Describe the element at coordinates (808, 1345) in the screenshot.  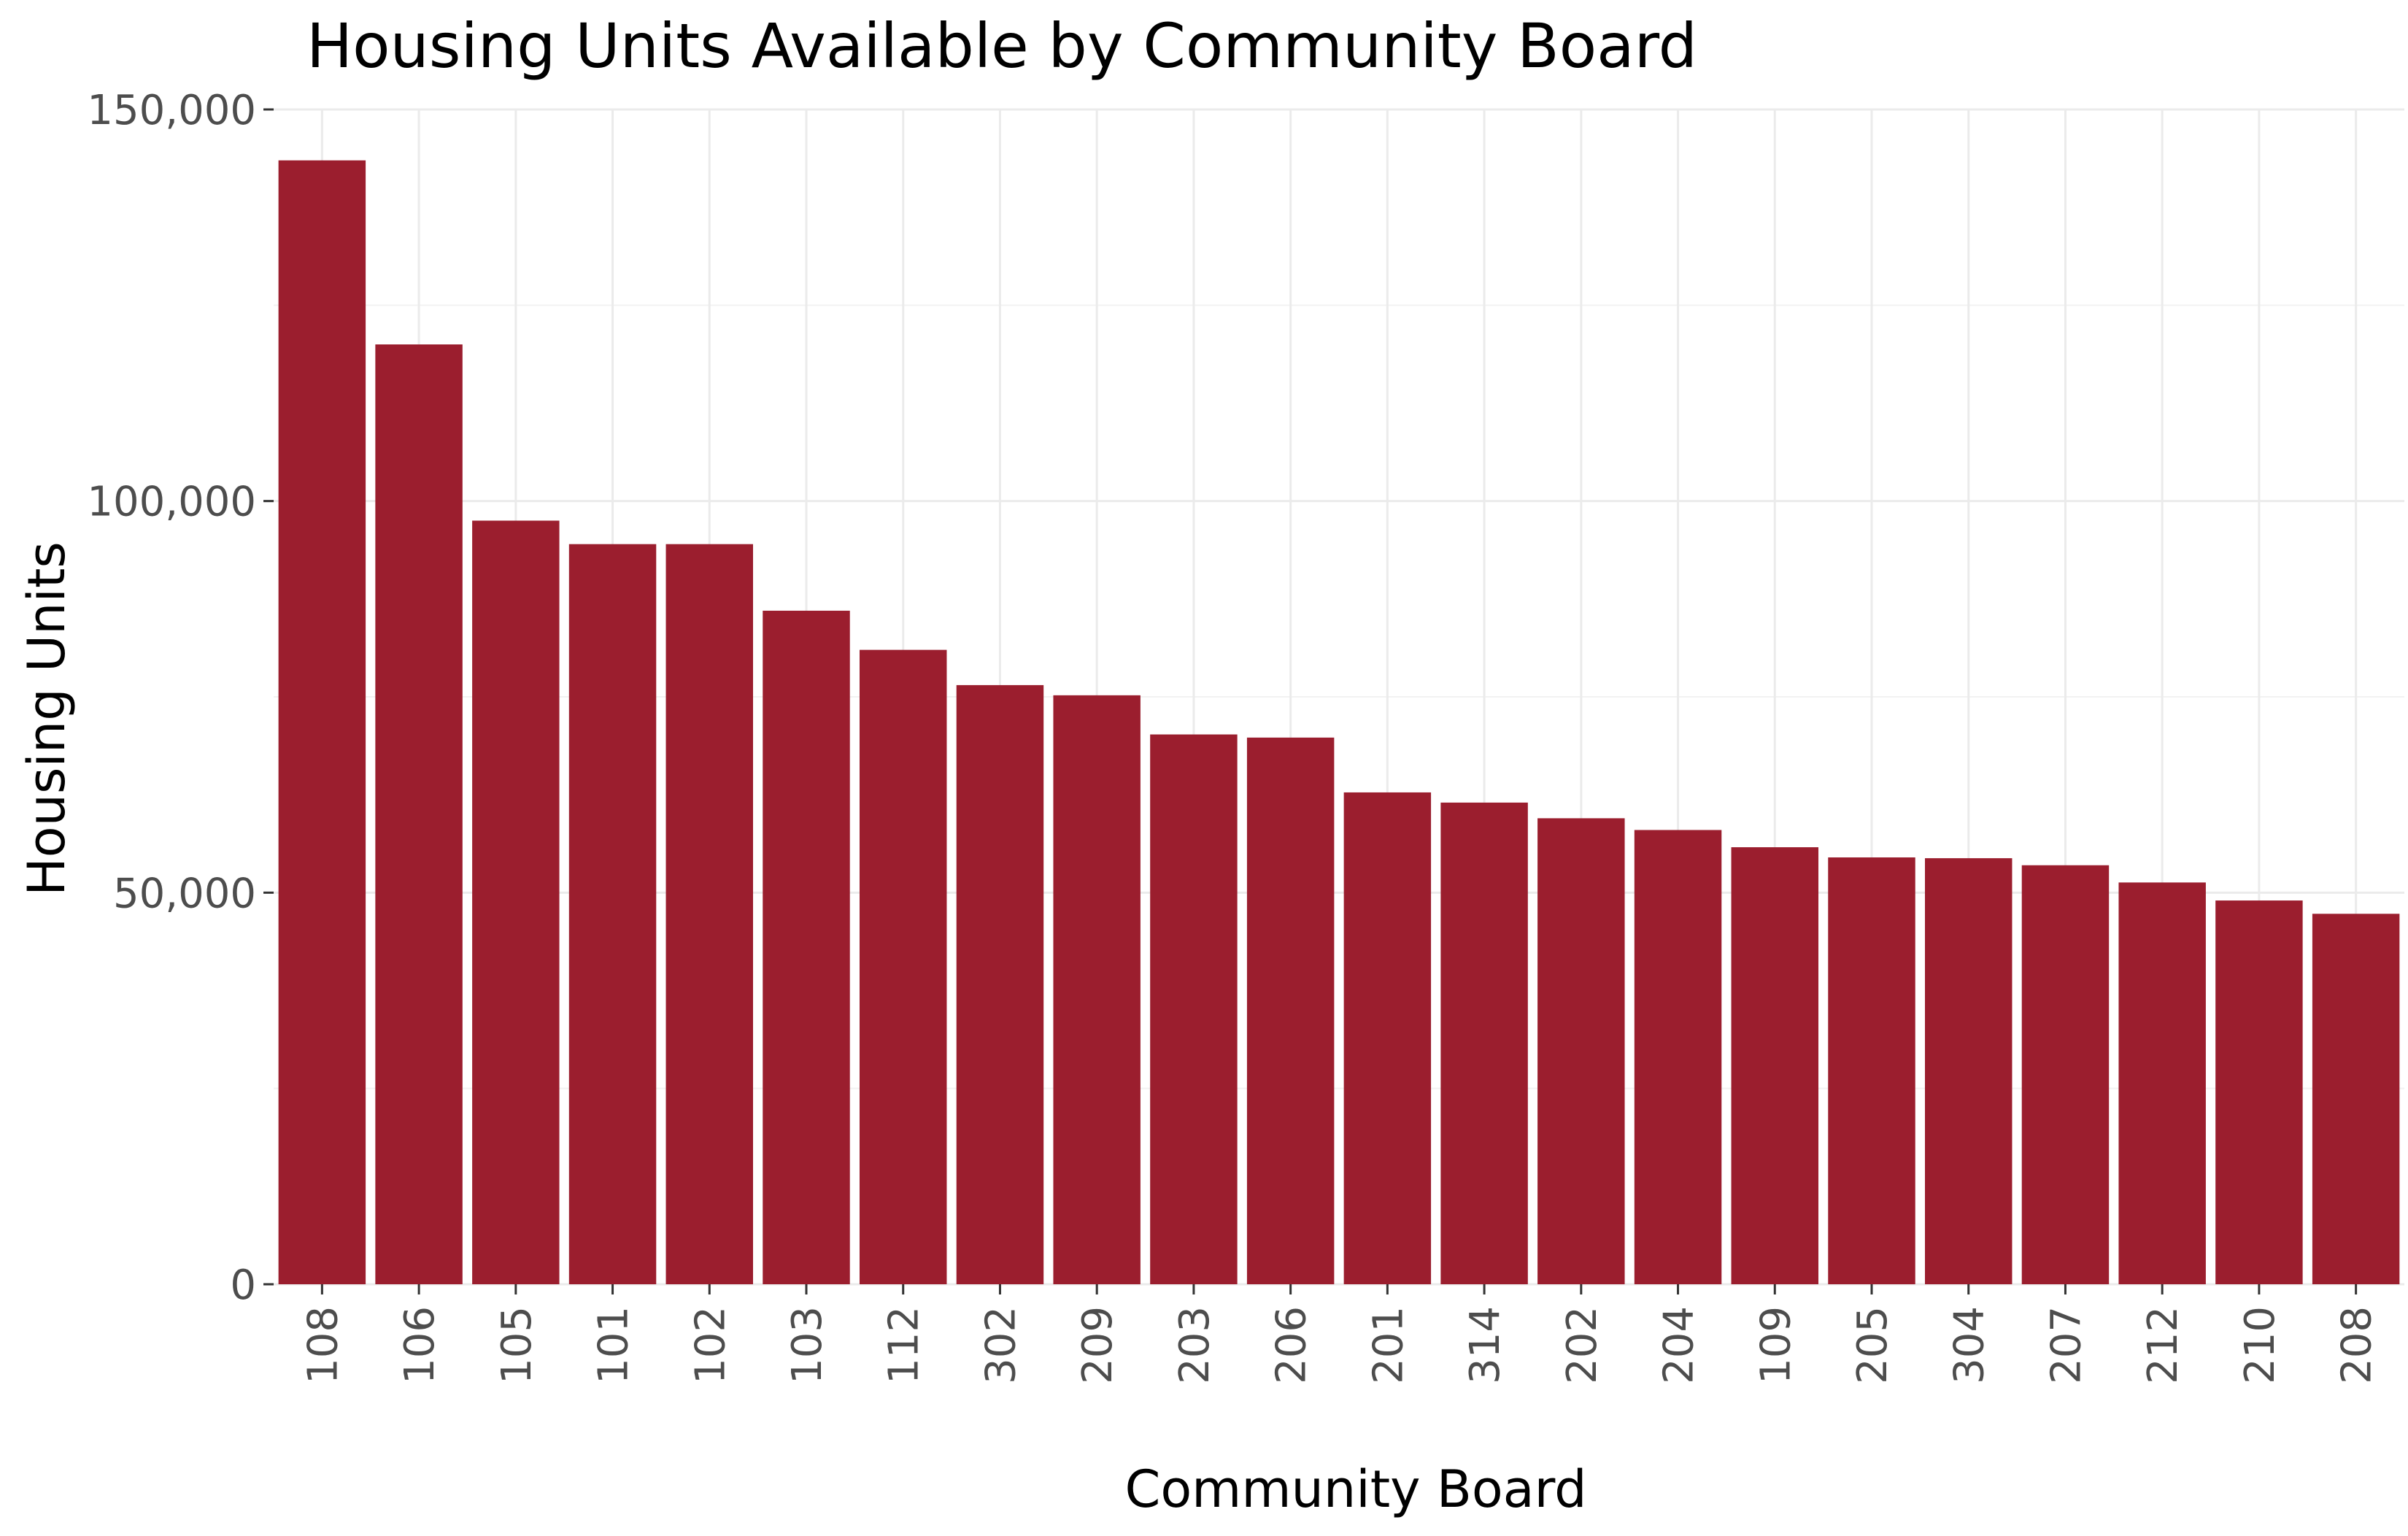
I see `x-tick-label: 103` at that location.